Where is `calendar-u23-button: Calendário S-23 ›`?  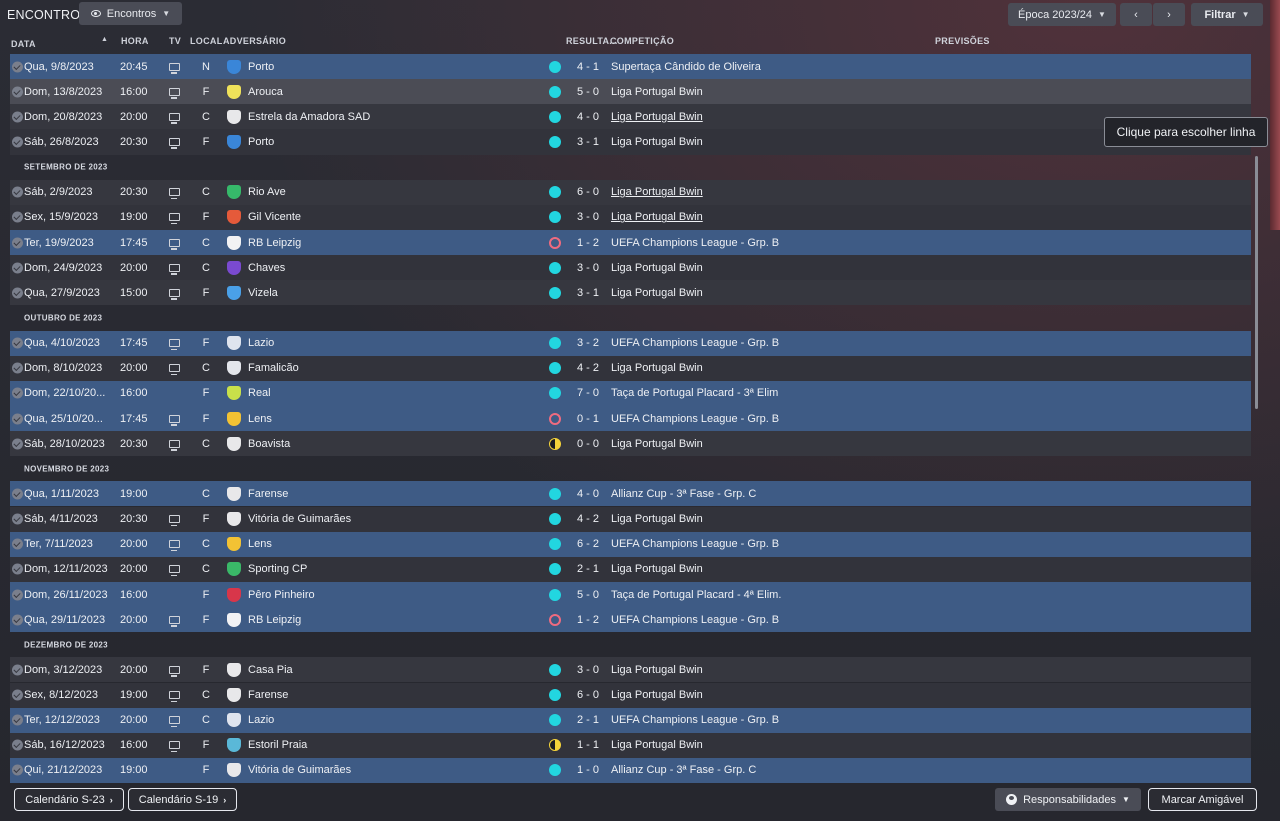
calendar-u23-button: Calendário S-23 › is located at coordinates (69, 799).